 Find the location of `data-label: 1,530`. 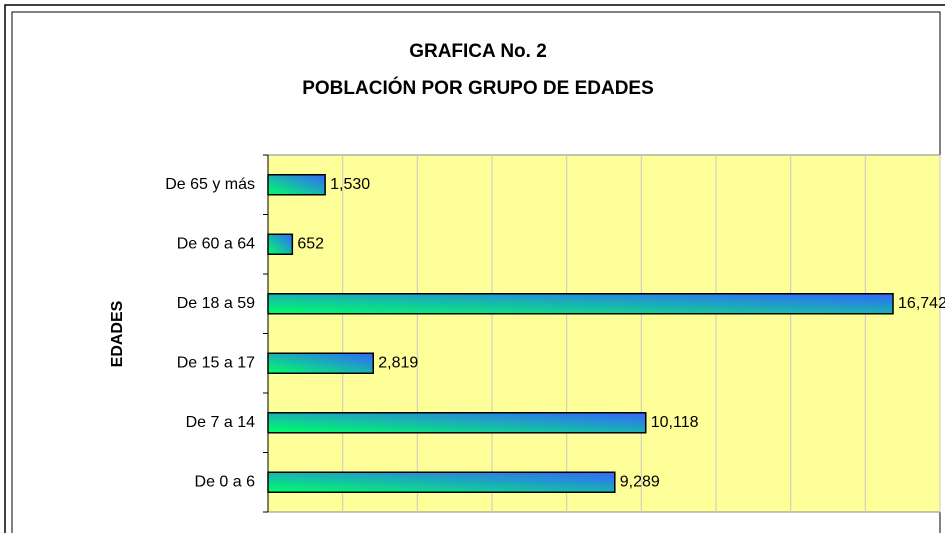

data-label: 1,530 is located at coordinates (350, 184).